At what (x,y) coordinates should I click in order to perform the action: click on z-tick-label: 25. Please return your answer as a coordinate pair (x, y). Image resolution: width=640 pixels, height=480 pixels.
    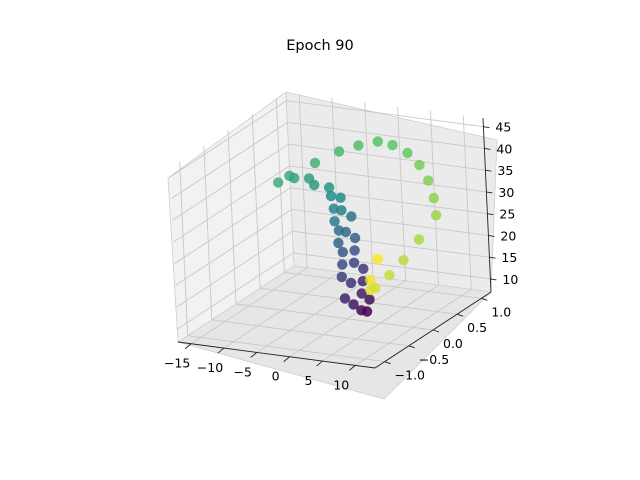
    Looking at the image, I should click on (507, 214).